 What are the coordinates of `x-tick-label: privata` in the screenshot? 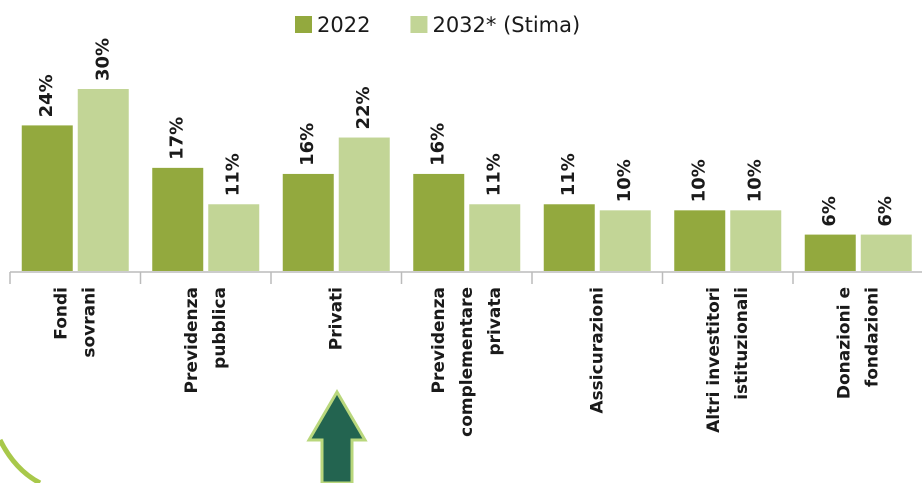 It's located at (495, 321).